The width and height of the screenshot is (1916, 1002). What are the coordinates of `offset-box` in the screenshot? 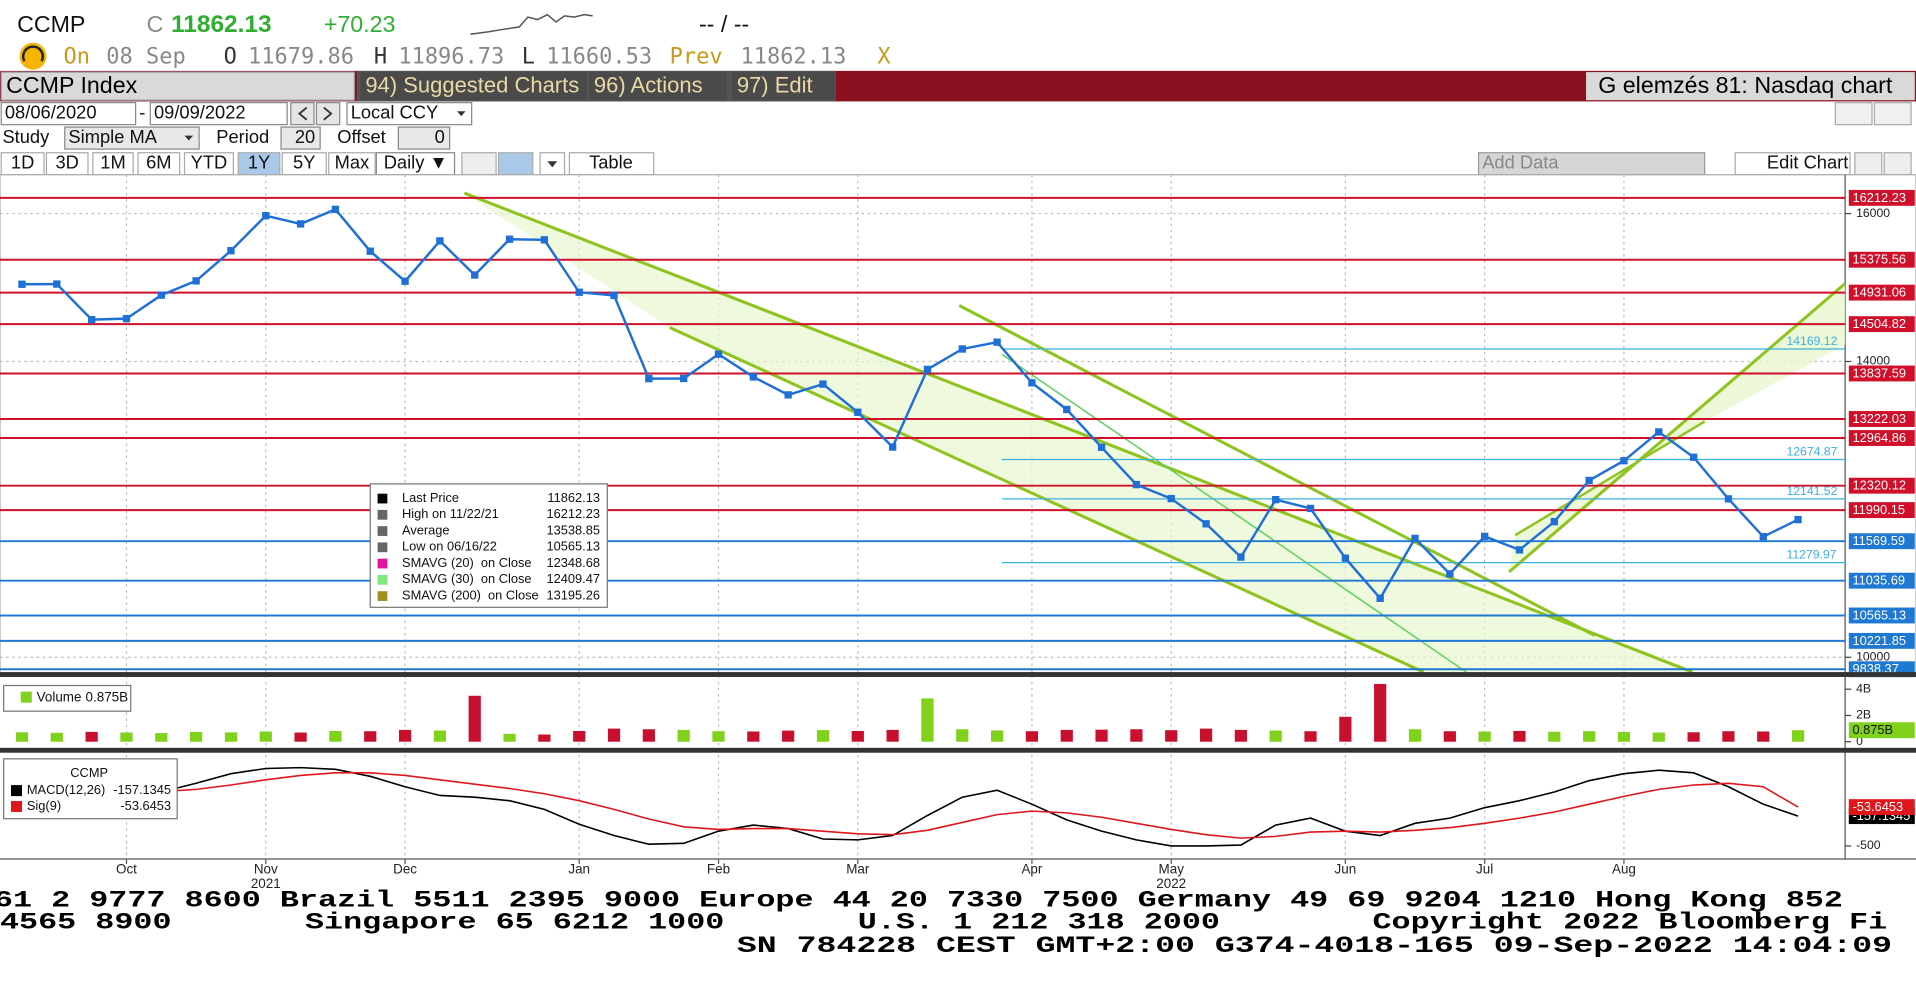 It's located at (424, 138).